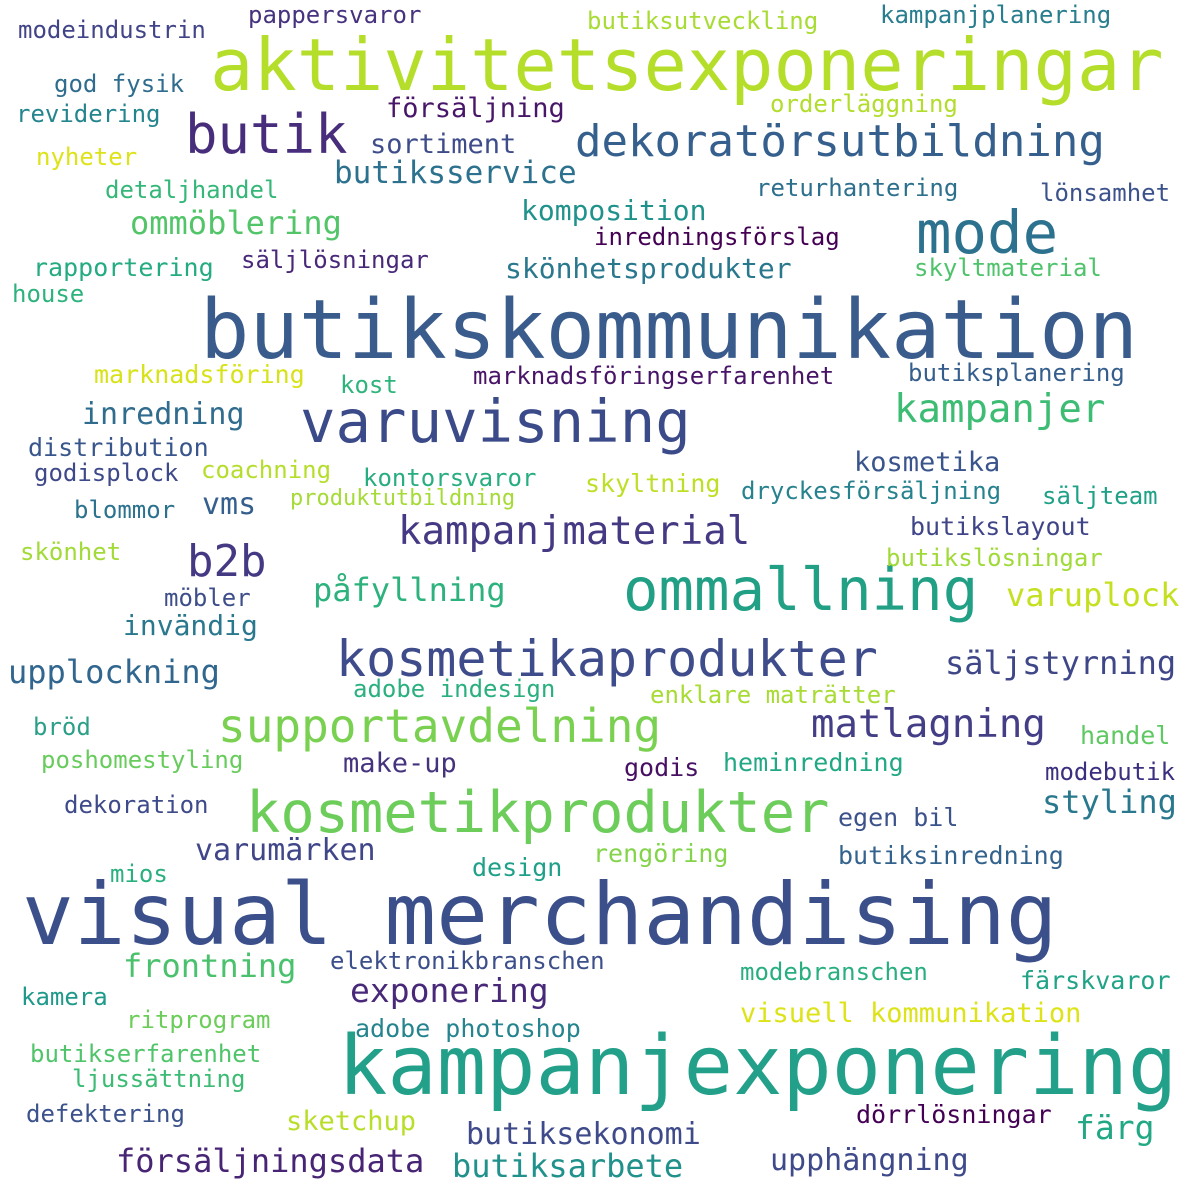 The image size is (1200, 1200). Describe the element at coordinates (773, 695) in the screenshot. I see `word-enklare-matratter: enklare maträtter` at that location.